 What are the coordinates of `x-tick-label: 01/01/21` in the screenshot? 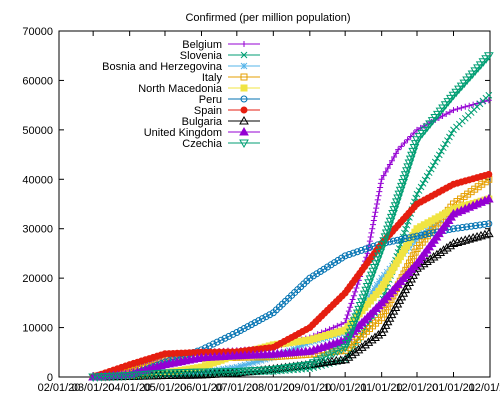 It's located at (453, 388).